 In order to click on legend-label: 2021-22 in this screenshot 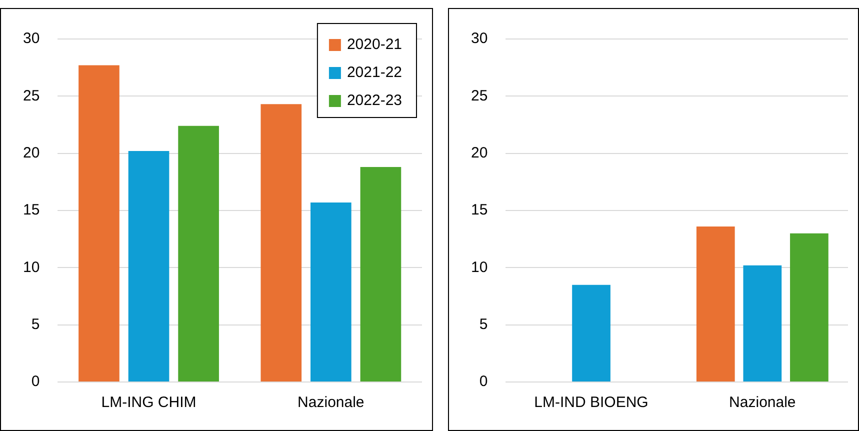, I will do `click(374, 73)`.